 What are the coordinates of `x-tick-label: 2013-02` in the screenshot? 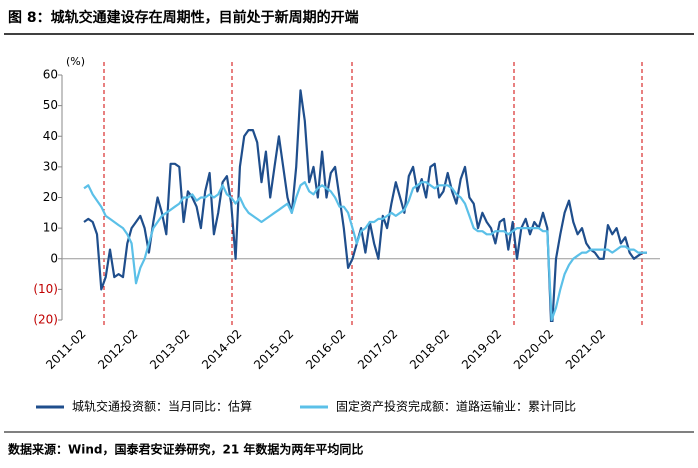 It's located at (169, 349).